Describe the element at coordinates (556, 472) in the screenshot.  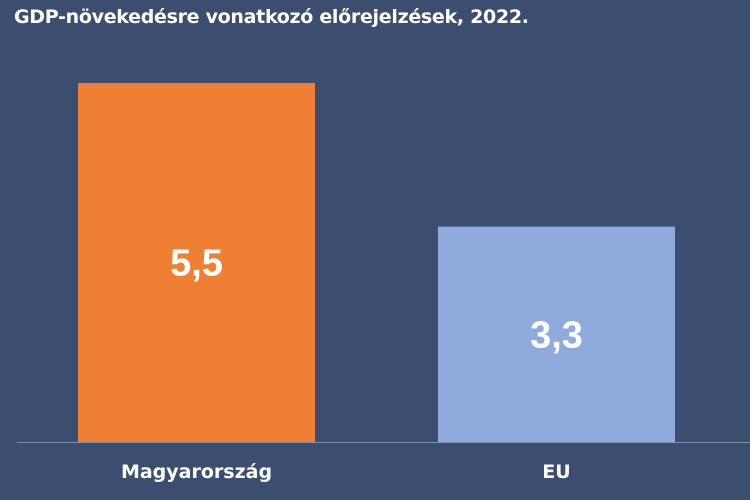
I see `category-label: EU` at that location.